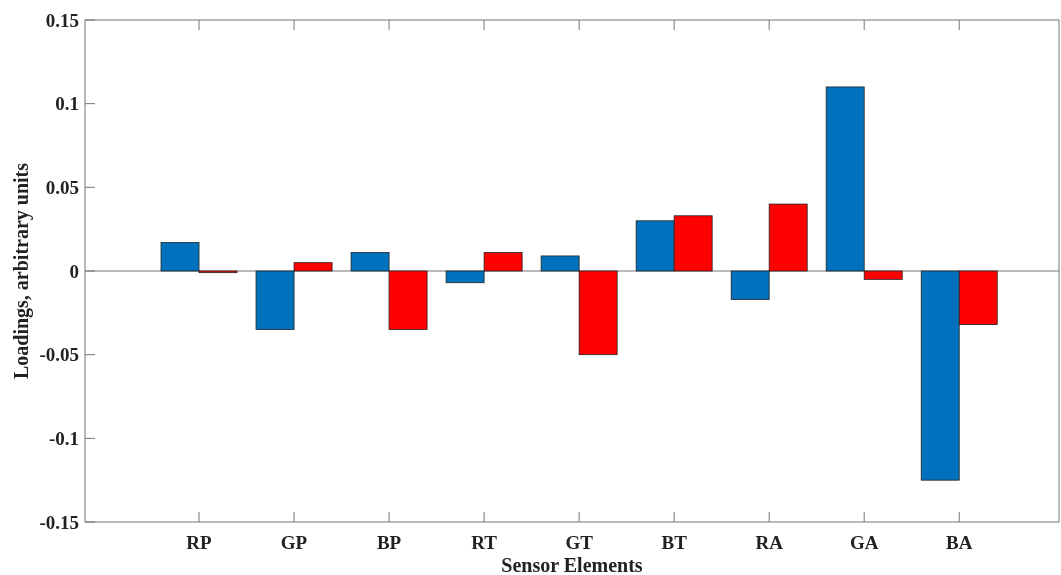 The width and height of the screenshot is (1061, 575). What do you see at coordinates (959, 542) in the screenshot?
I see `x-tick-label: BA` at bounding box center [959, 542].